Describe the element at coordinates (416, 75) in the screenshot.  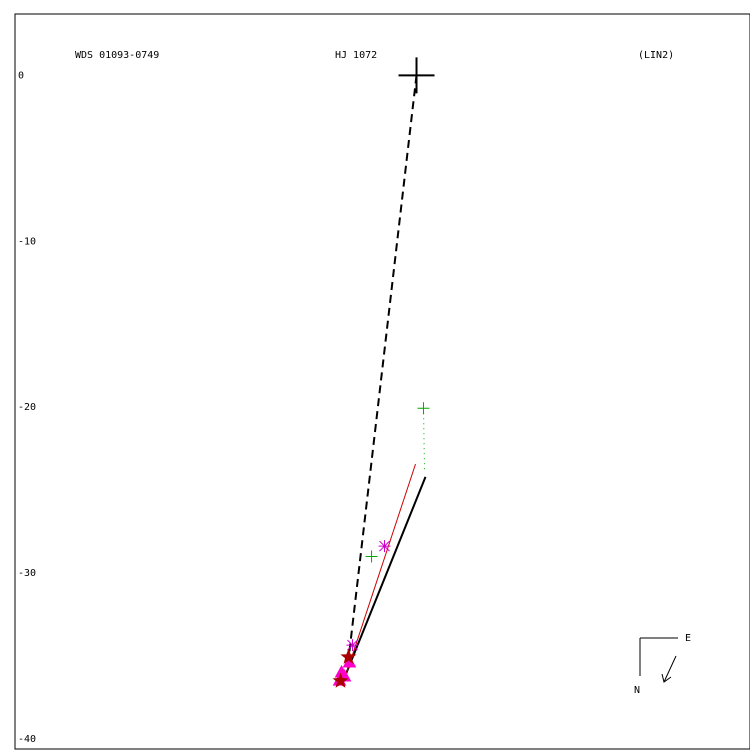
I see `point-big-plus` at that location.